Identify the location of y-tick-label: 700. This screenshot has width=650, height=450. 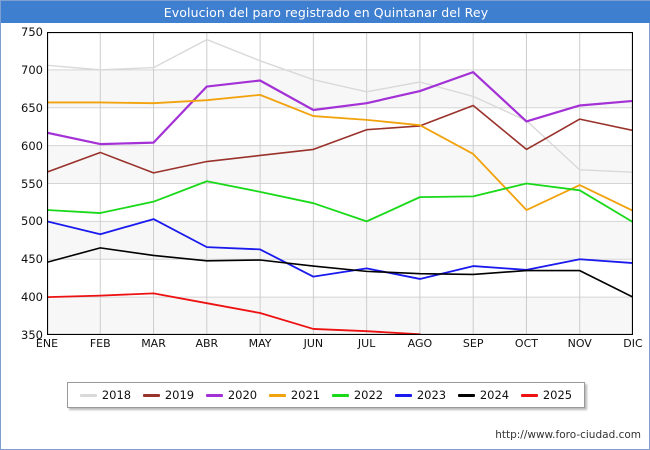
(32, 69).